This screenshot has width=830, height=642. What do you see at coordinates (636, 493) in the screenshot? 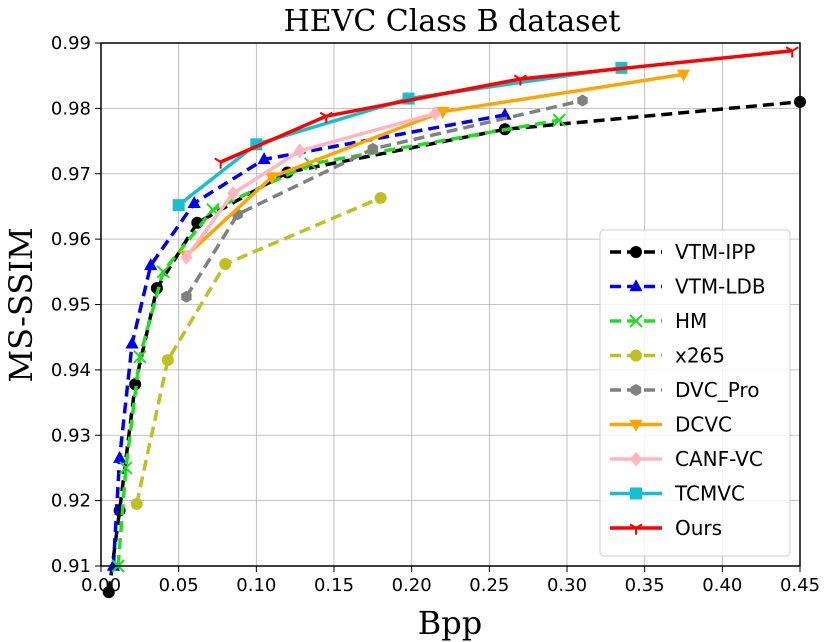
I see `legend-marker-tcmvc` at bounding box center [636, 493].